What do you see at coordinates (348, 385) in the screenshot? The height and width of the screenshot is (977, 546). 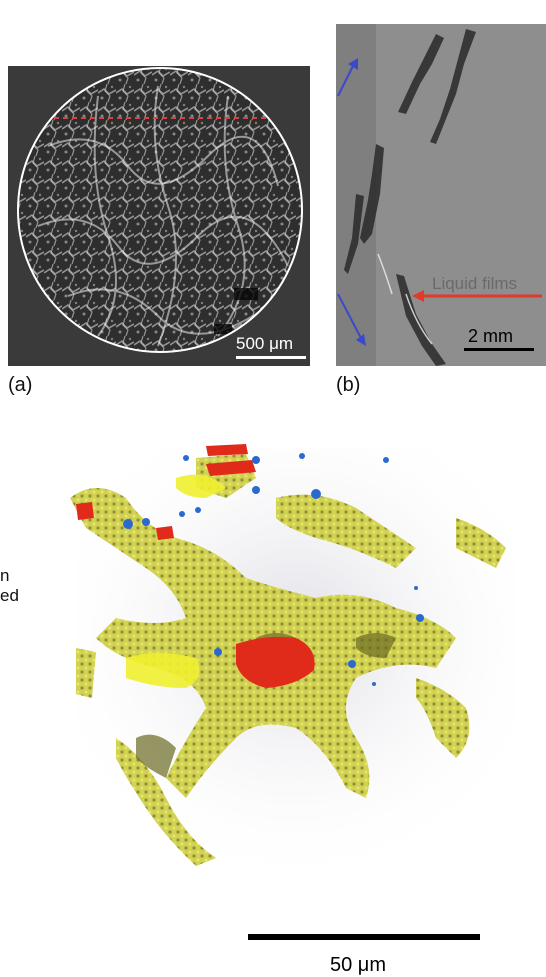 I see `panel-label-b: (b)` at bounding box center [348, 385].